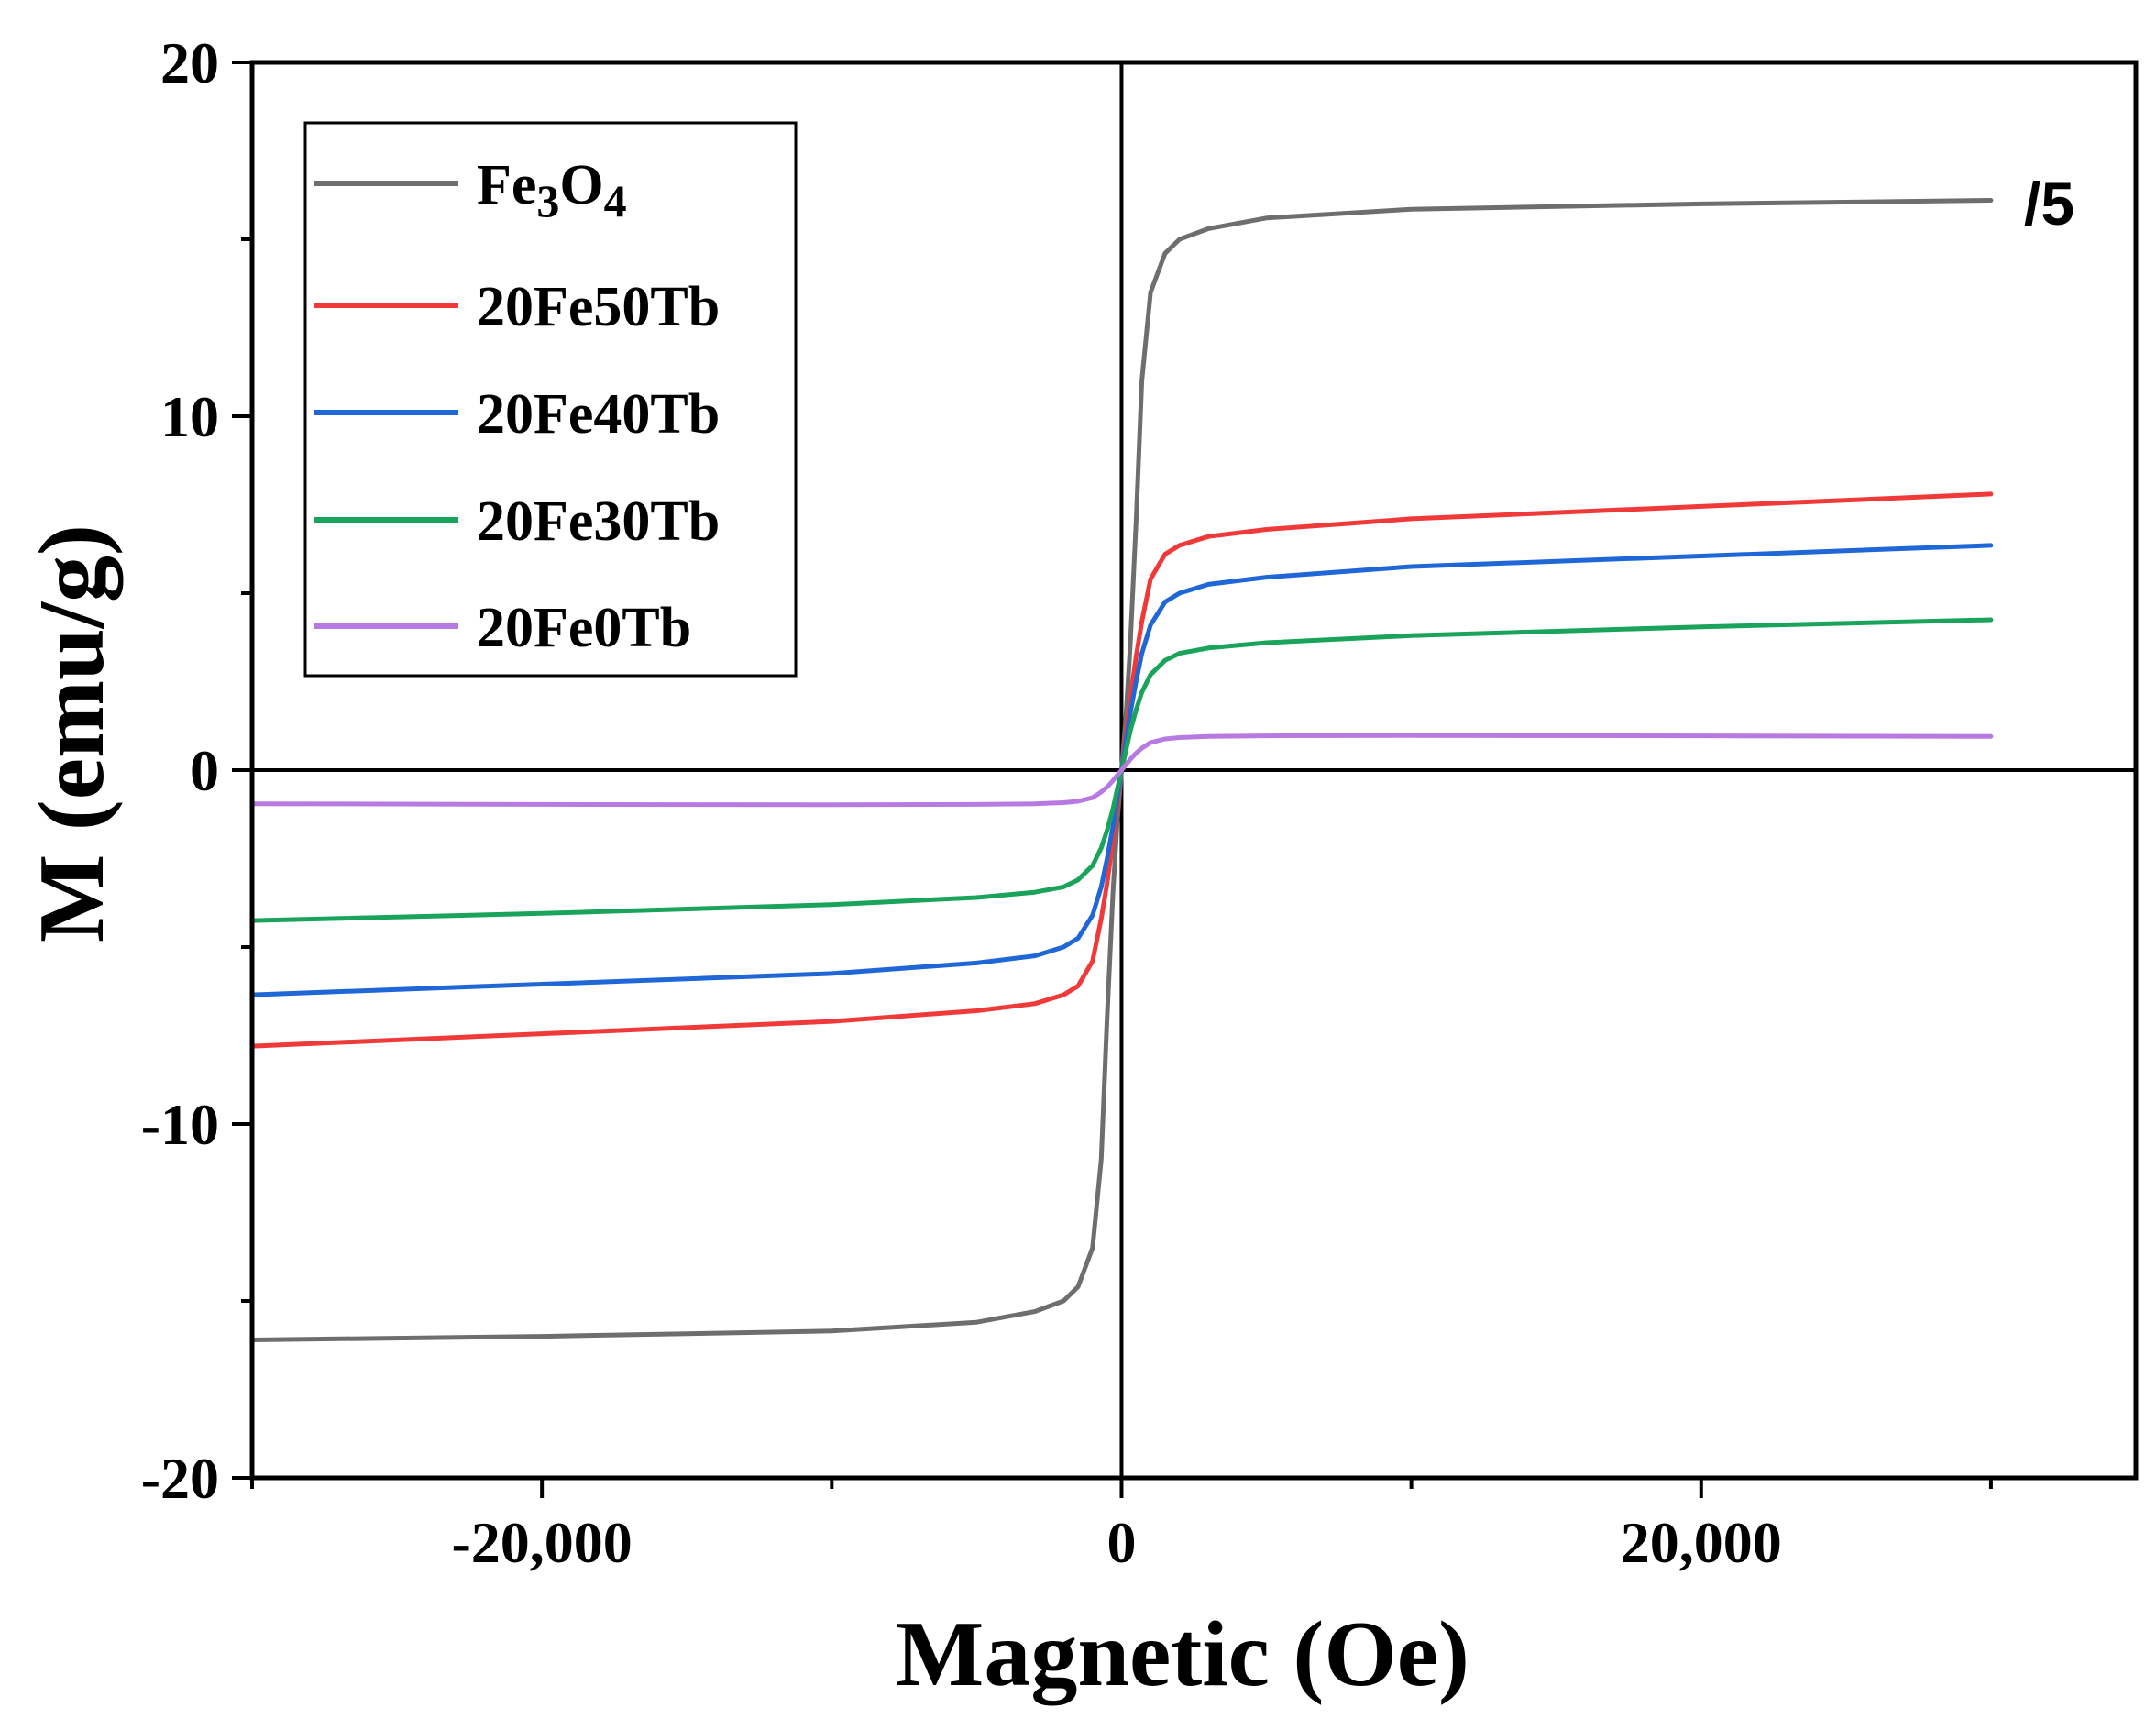  Describe the element at coordinates (72, 733) in the screenshot. I see `y-axis-title: M (emu/g)` at that location.